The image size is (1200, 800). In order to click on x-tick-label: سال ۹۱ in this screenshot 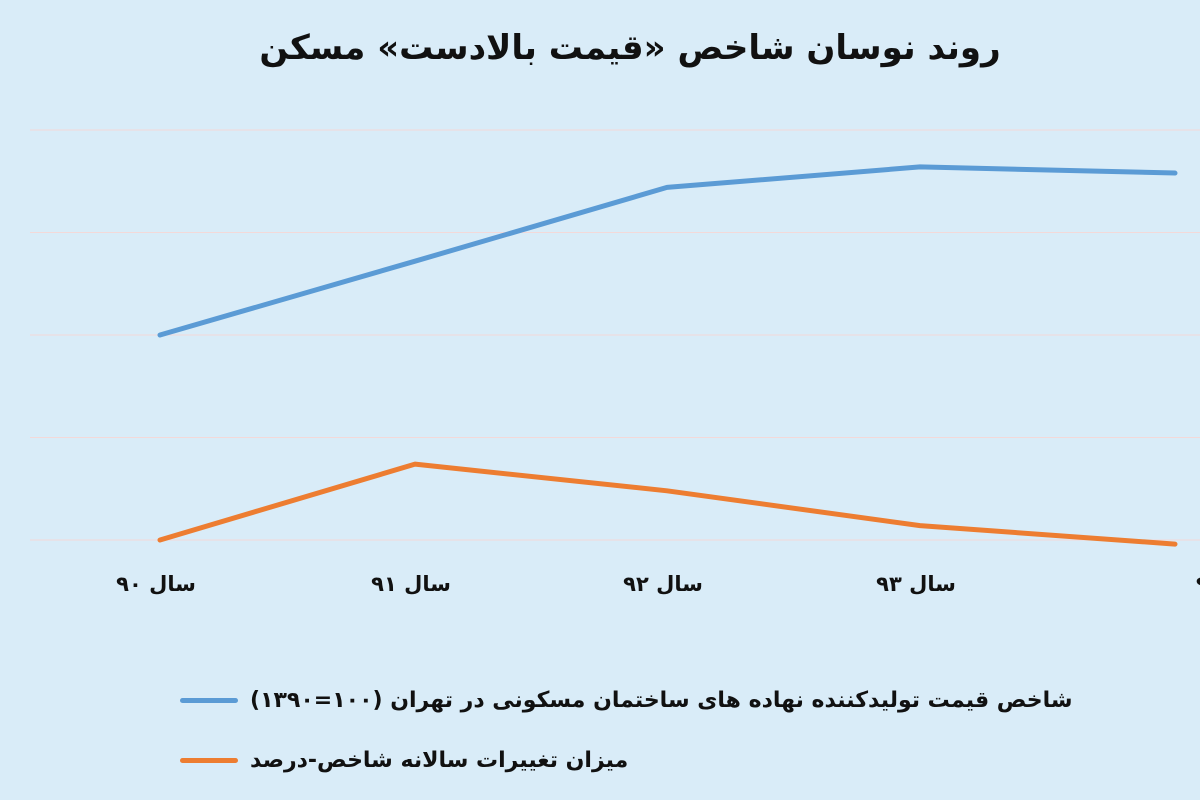, I will do `click(411, 584)`.